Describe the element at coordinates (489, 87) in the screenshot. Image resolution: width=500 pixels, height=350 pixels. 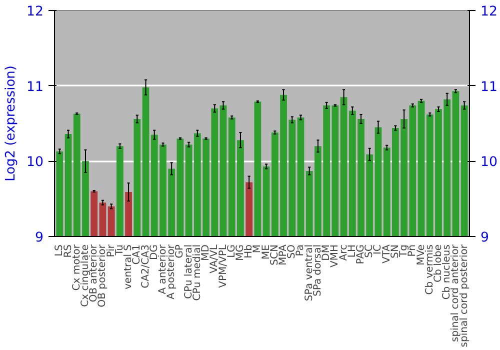
I see `y2-tick-label: 11` at that location.